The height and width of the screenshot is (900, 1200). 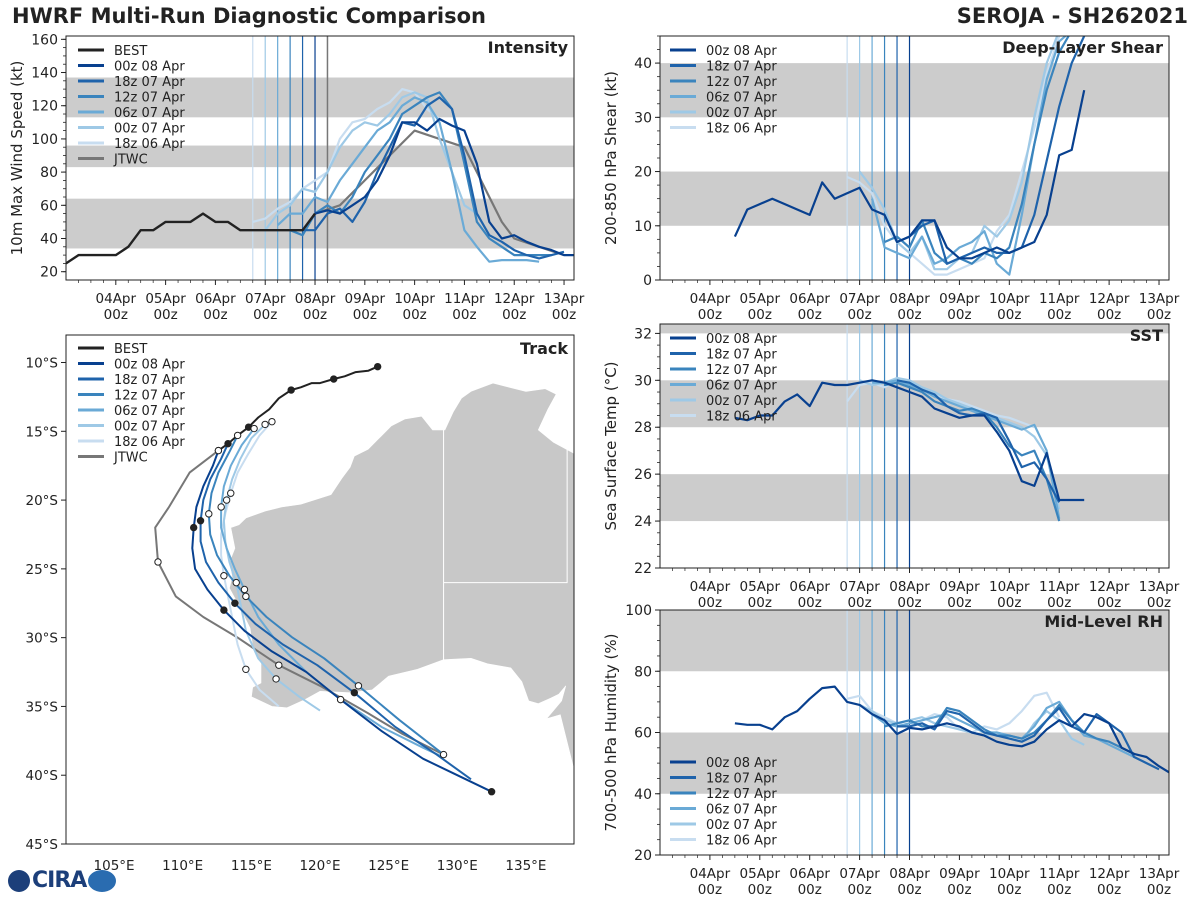 I want to click on lat-tick-label: 30°S, so click(x=42, y=639).